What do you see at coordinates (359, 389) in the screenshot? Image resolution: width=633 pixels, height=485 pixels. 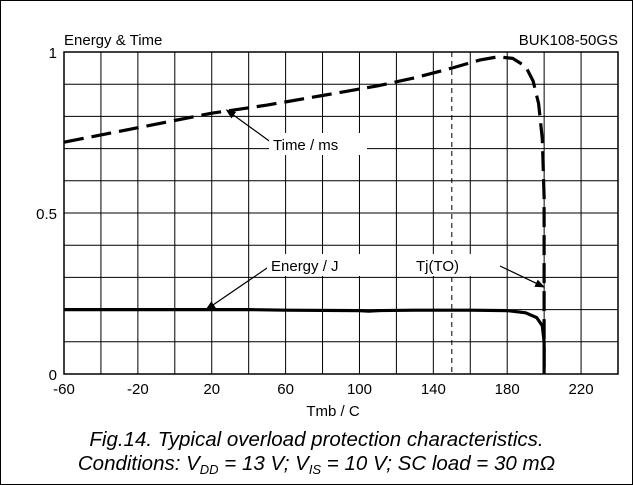 I see `x-tick-label: 100` at bounding box center [359, 389].